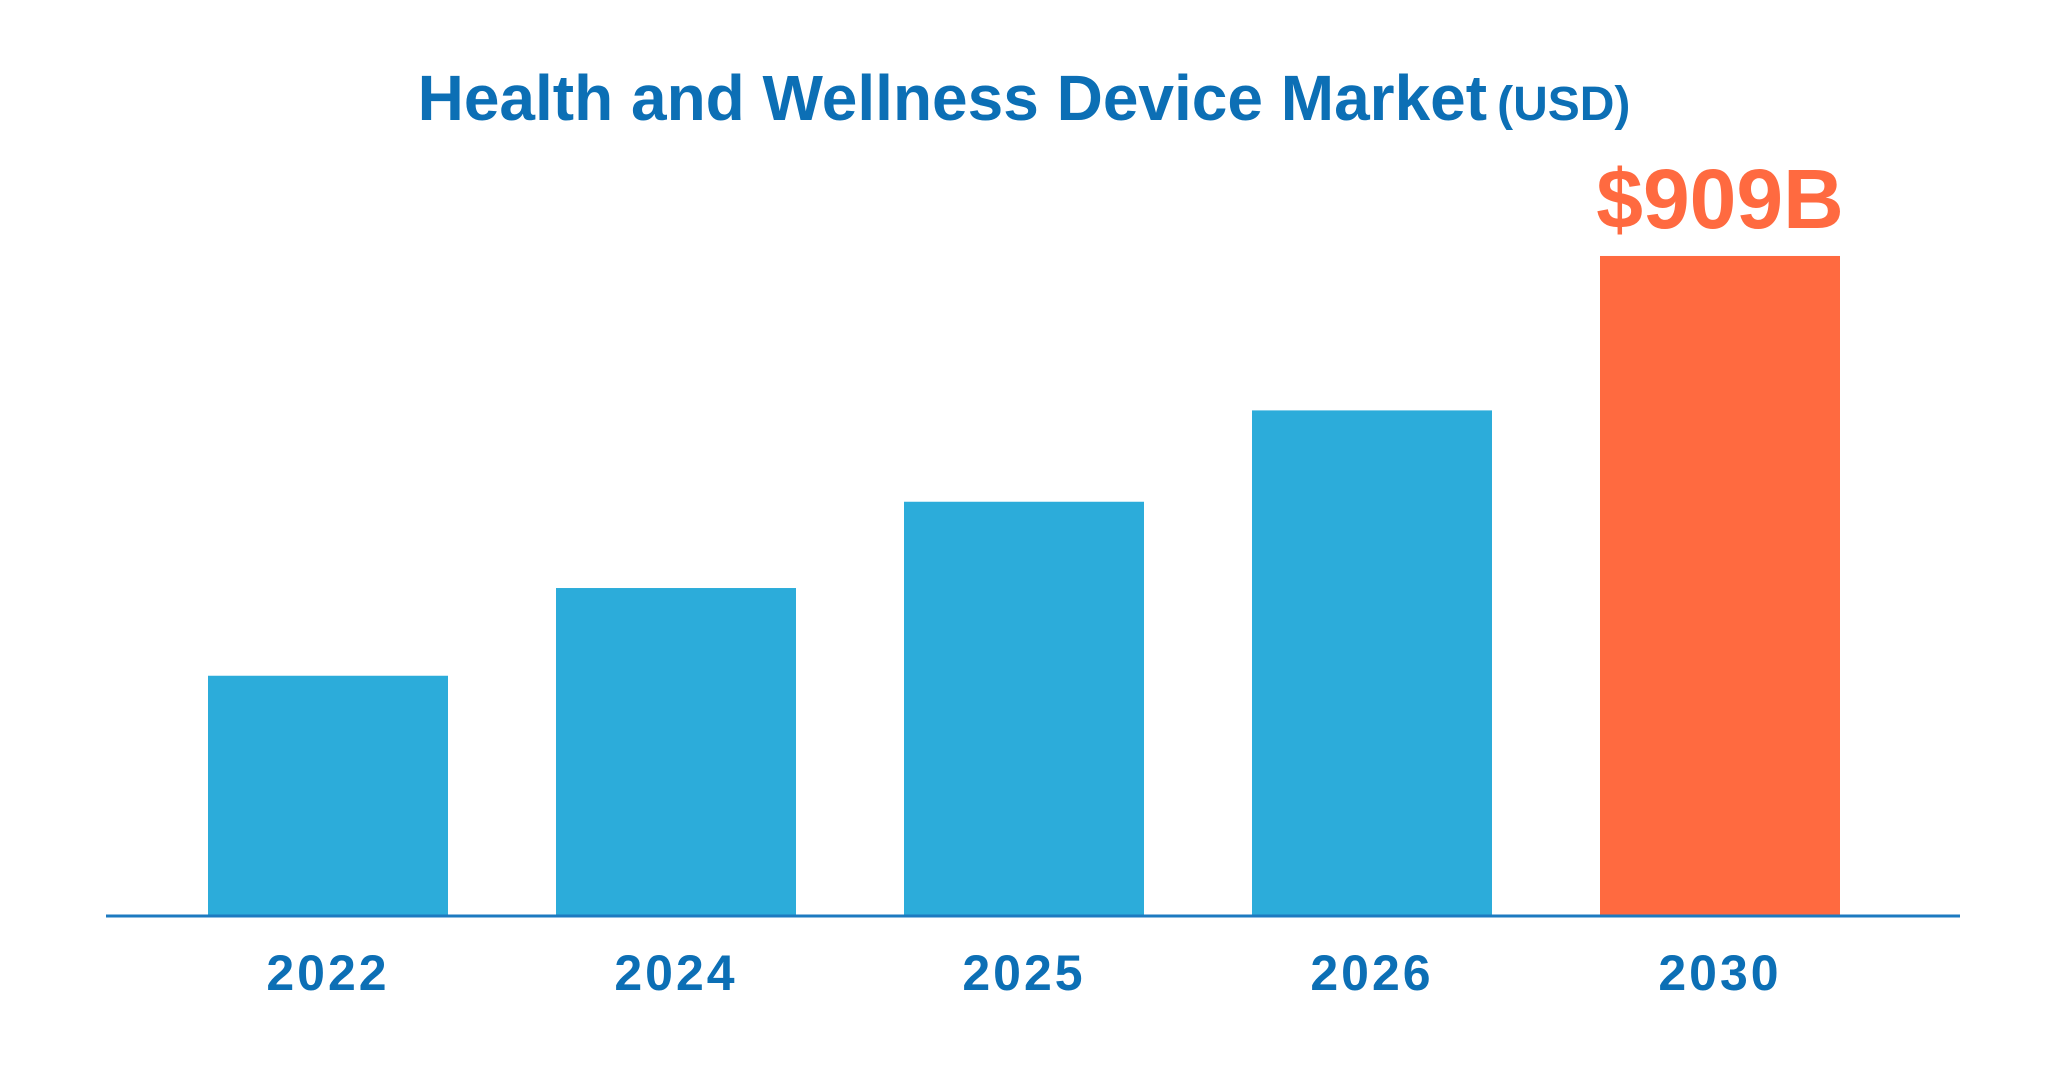 The height and width of the screenshot is (1092, 2048). I want to click on bar-2022, so click(328, 795).